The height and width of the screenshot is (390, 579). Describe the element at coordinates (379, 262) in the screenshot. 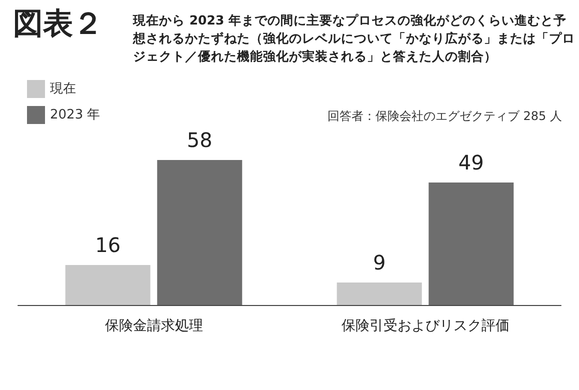

I see `data-label: 9` at that location.